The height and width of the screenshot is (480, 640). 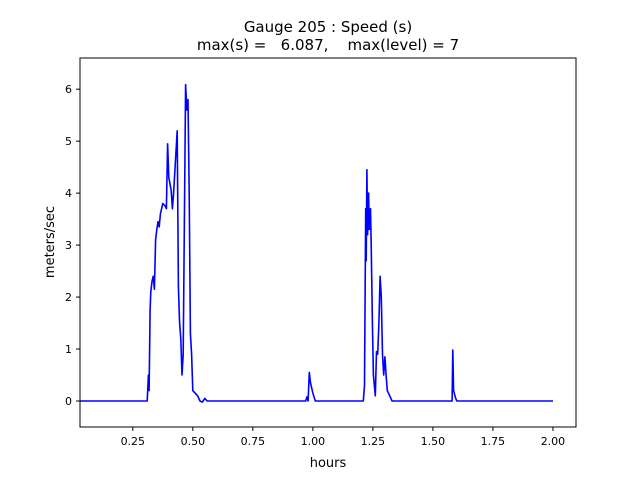 I want to click on y-tick-label: 3, so click(x=68, y=245).